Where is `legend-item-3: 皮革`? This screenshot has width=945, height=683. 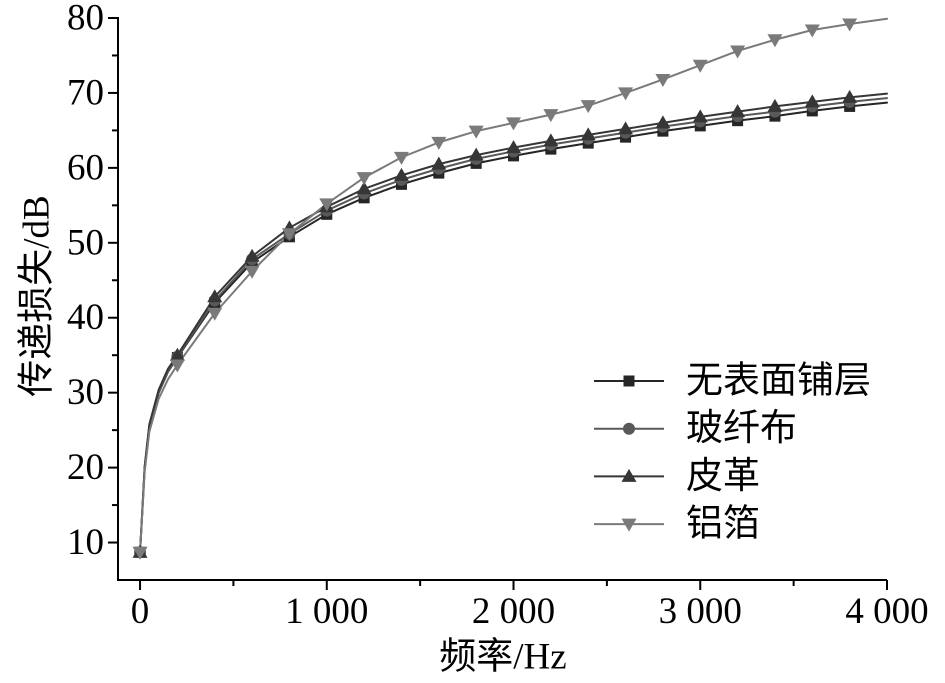
legend-item-3: 皮革 is located at coordinates (677, 476).